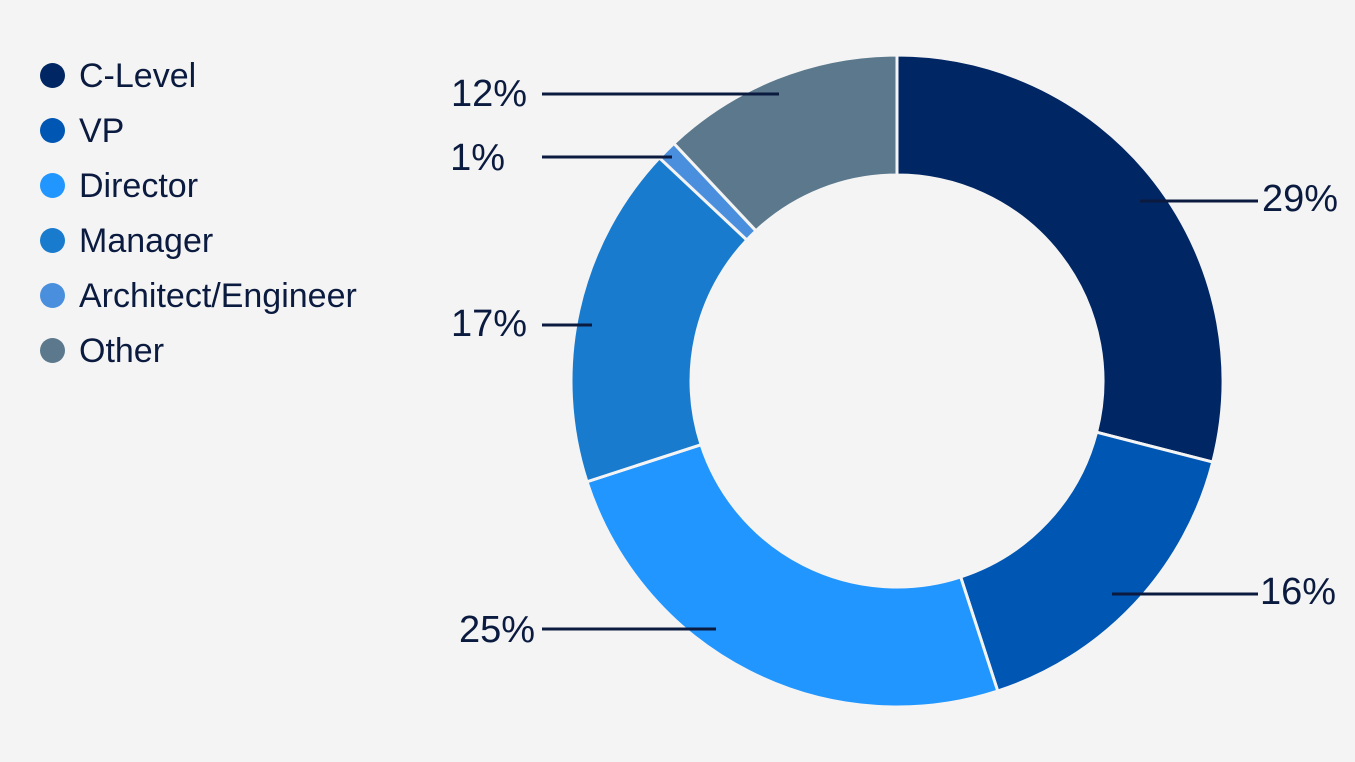 This screenshot has height=762, width=1355. I want to click on donut-slice-director, so click(792, 575).